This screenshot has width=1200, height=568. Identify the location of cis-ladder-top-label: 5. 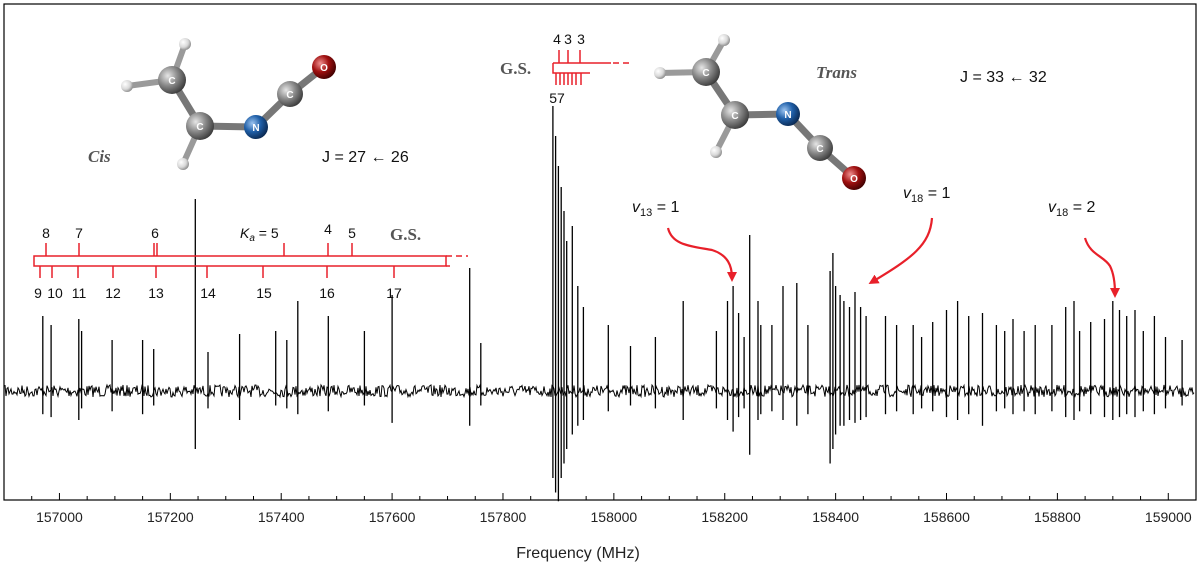
(352, 233).